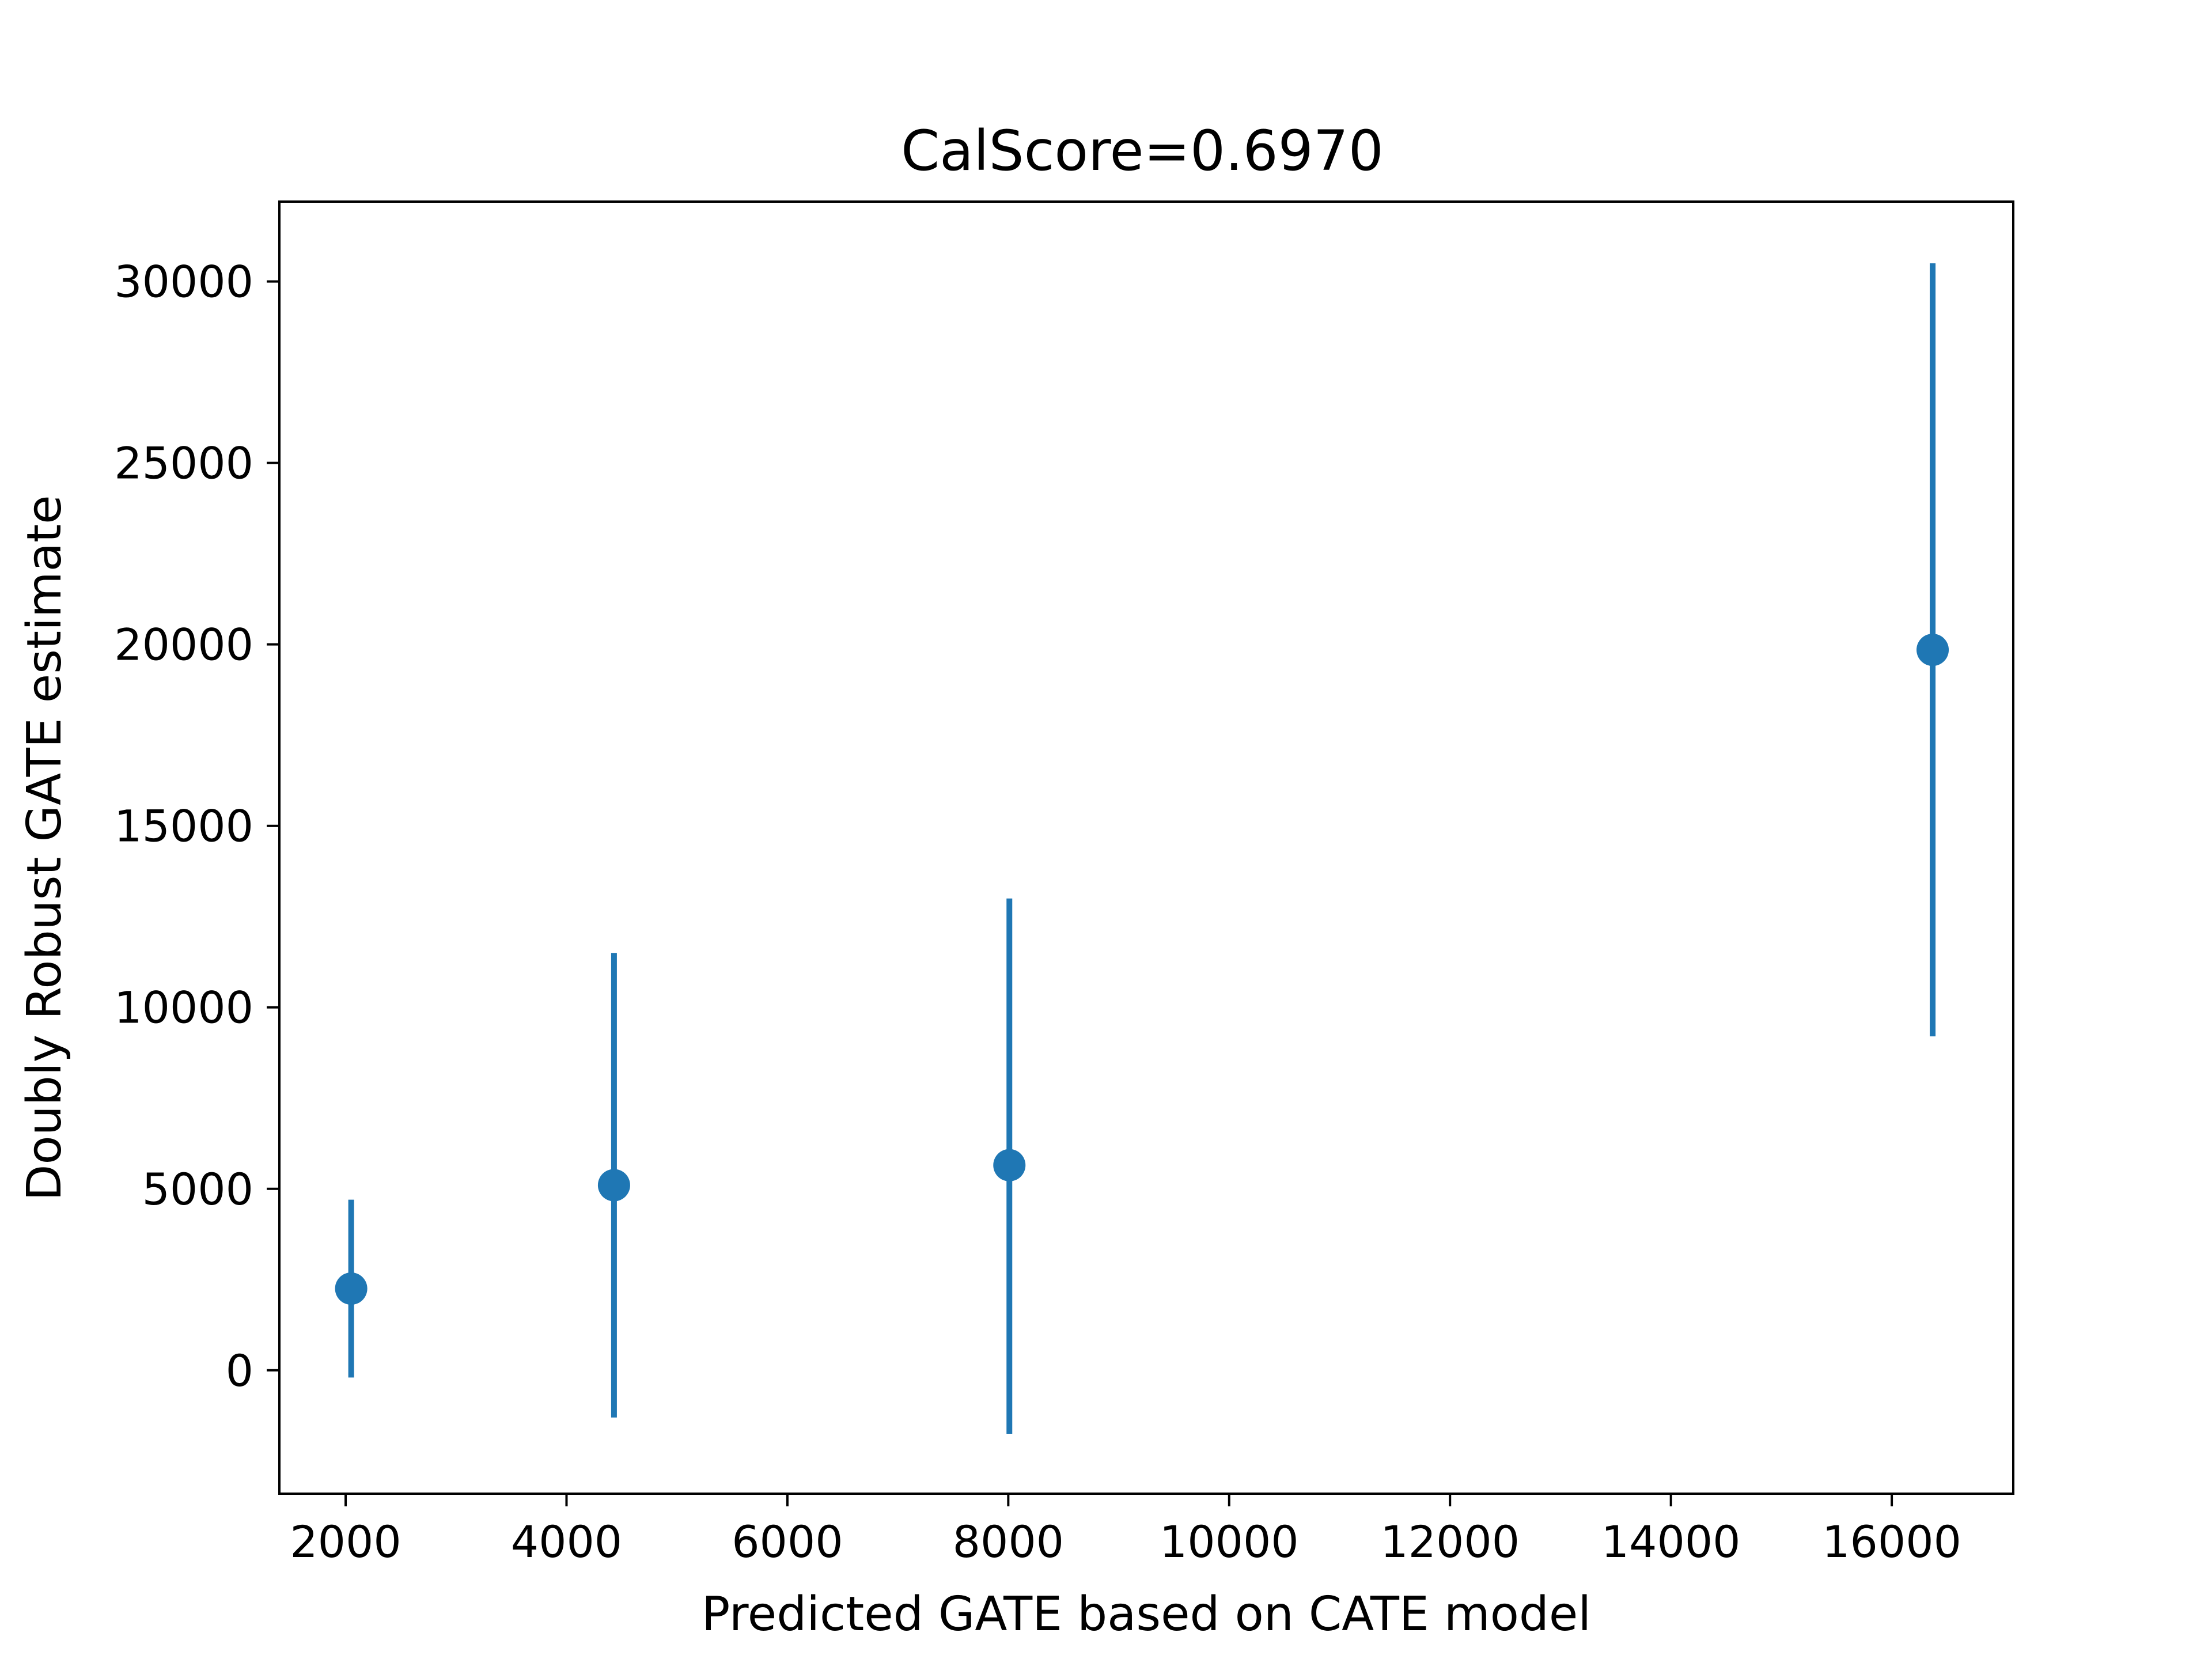 The image size is (2212, 1659). I want to click on y-tick-label: 5000, so click(197, 1189).